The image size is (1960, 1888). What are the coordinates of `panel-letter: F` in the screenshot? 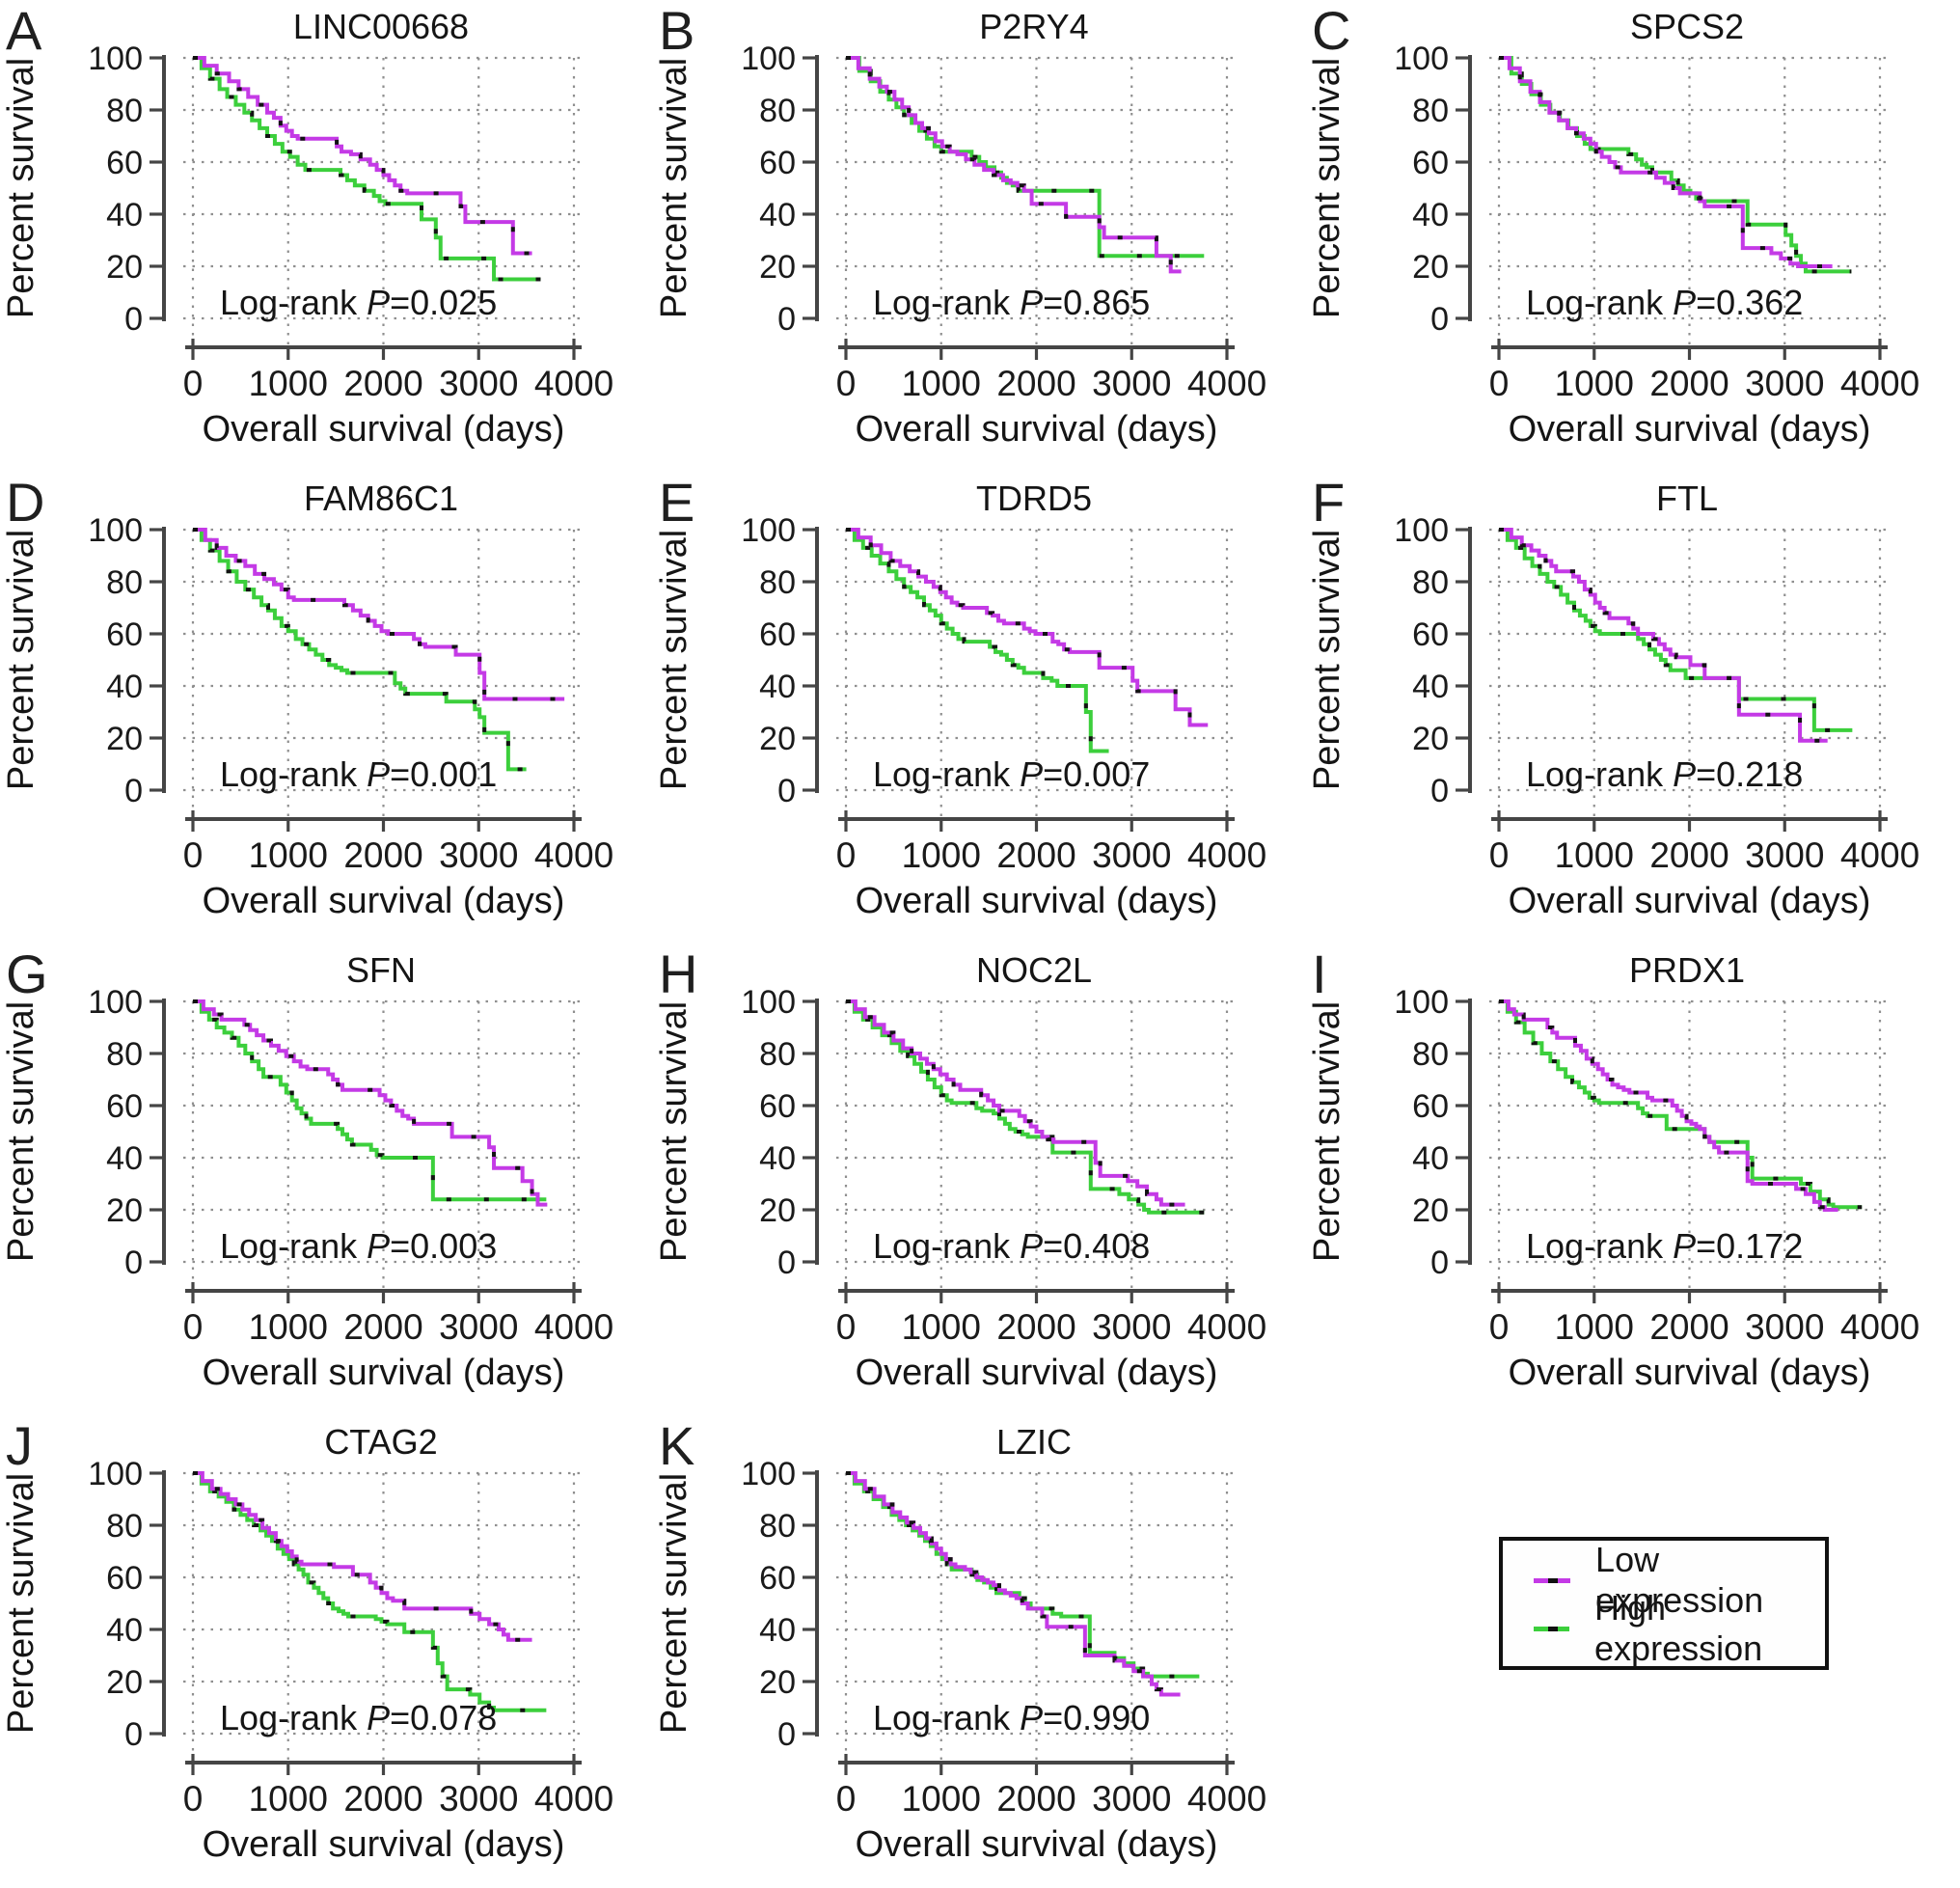 It's located at (1329, 502).